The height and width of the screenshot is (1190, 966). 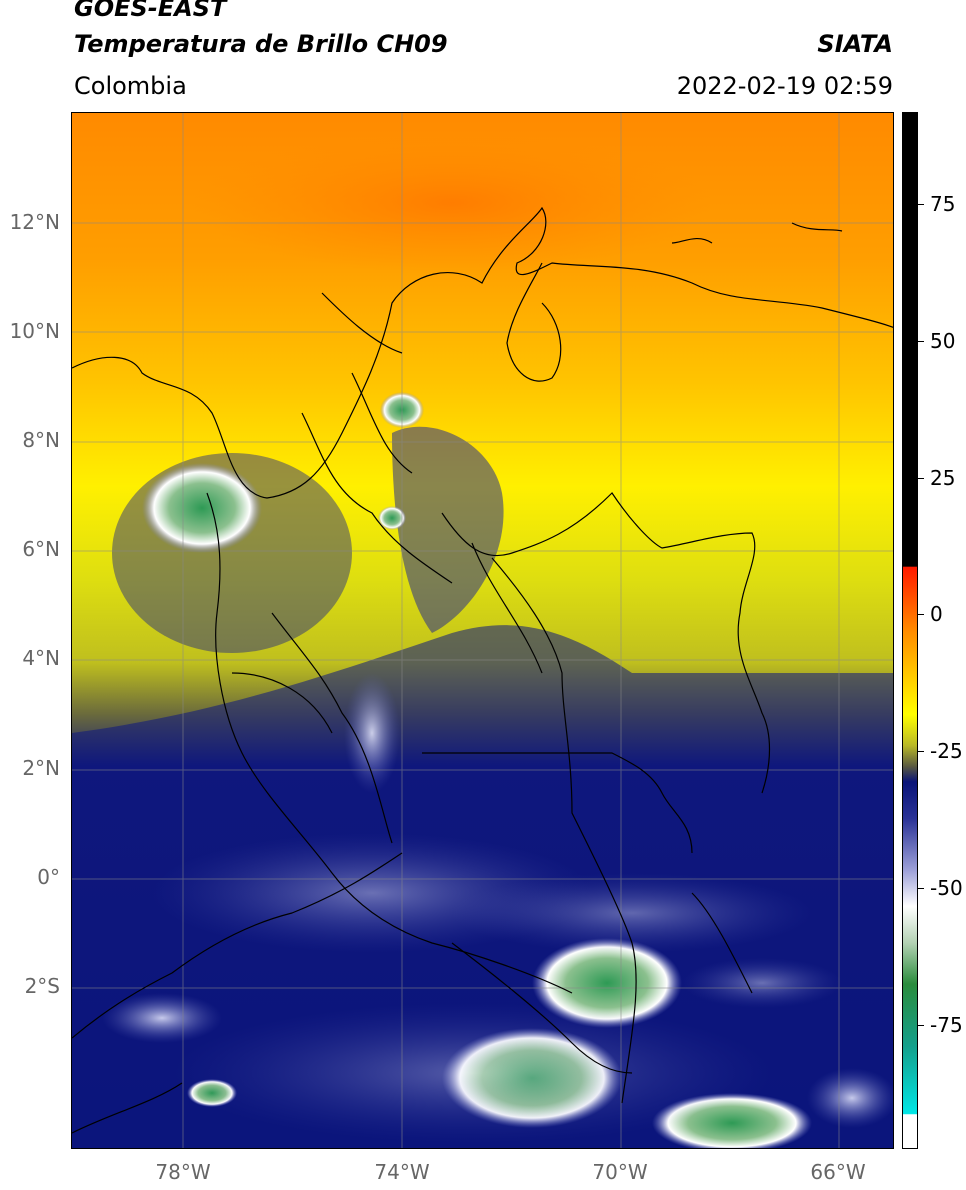 What do you see at coordinates (42, 986) in the screenshot?
I see `lat-label: 2°S` at bounding box center [42, 986].